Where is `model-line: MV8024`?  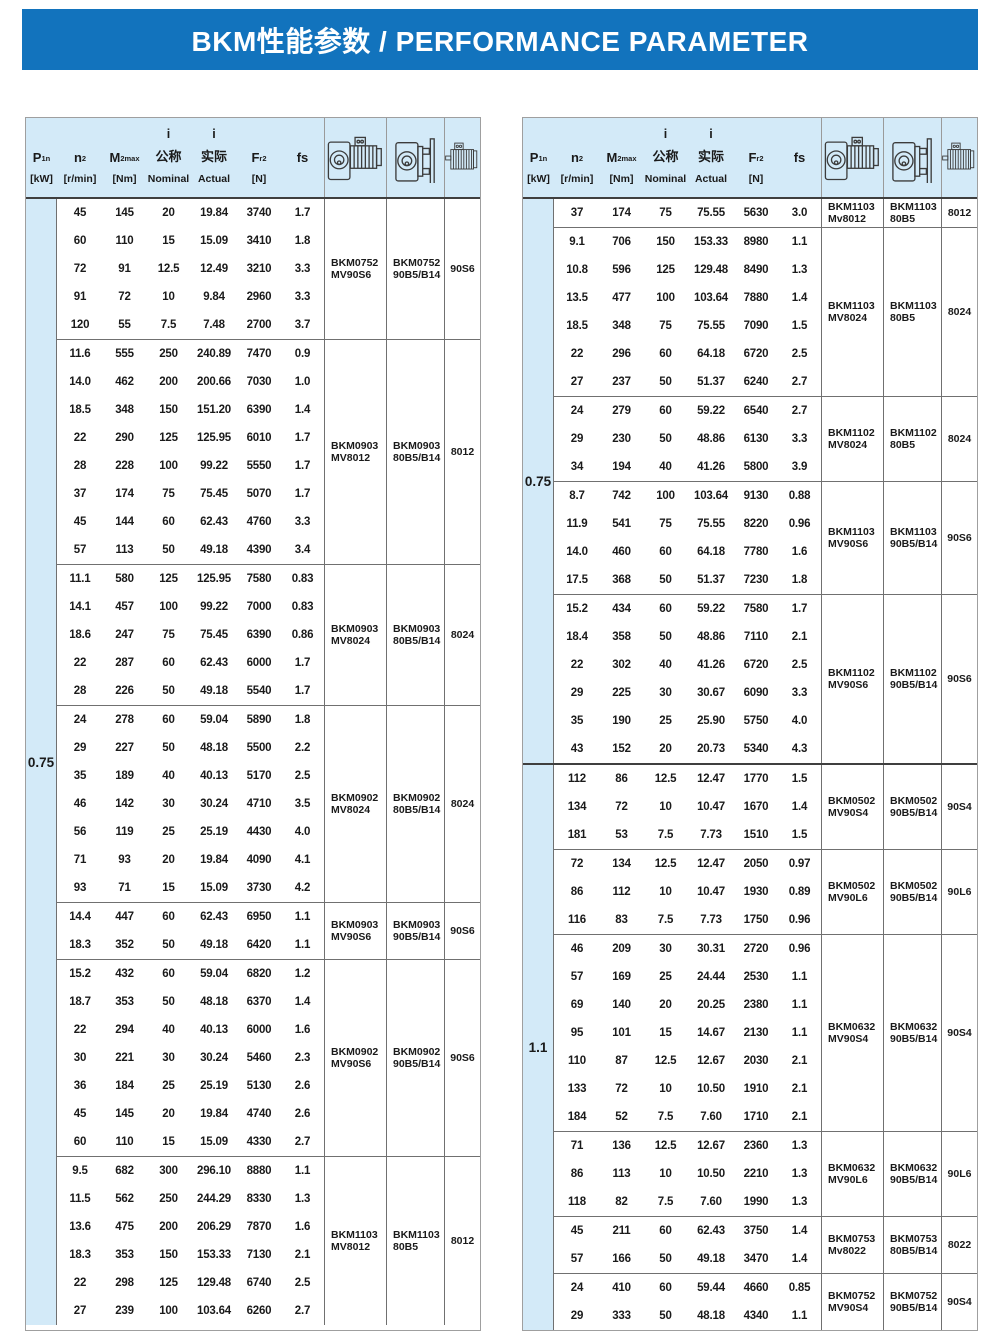 model-line: MV8024 is located at coordinates (351, 641).